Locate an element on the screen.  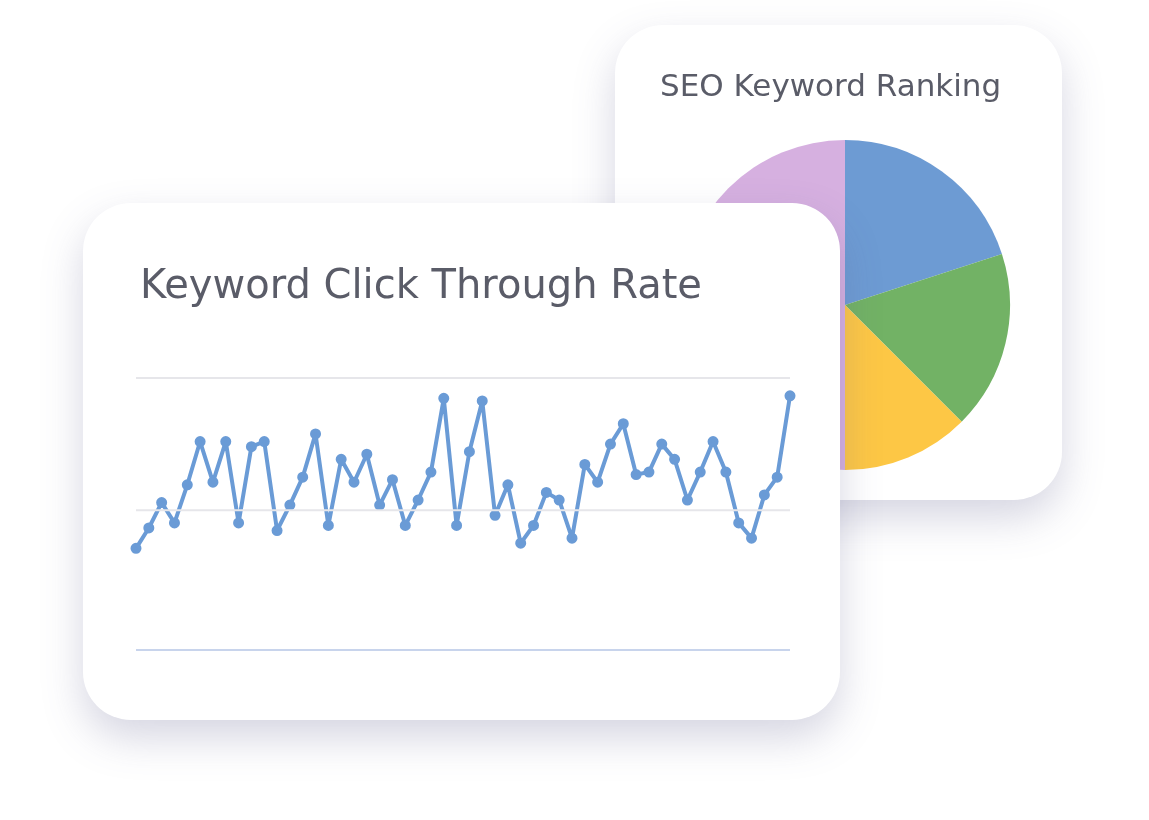
chart-title: Keyword Click Through Rate is located at coordinates (421, 284).